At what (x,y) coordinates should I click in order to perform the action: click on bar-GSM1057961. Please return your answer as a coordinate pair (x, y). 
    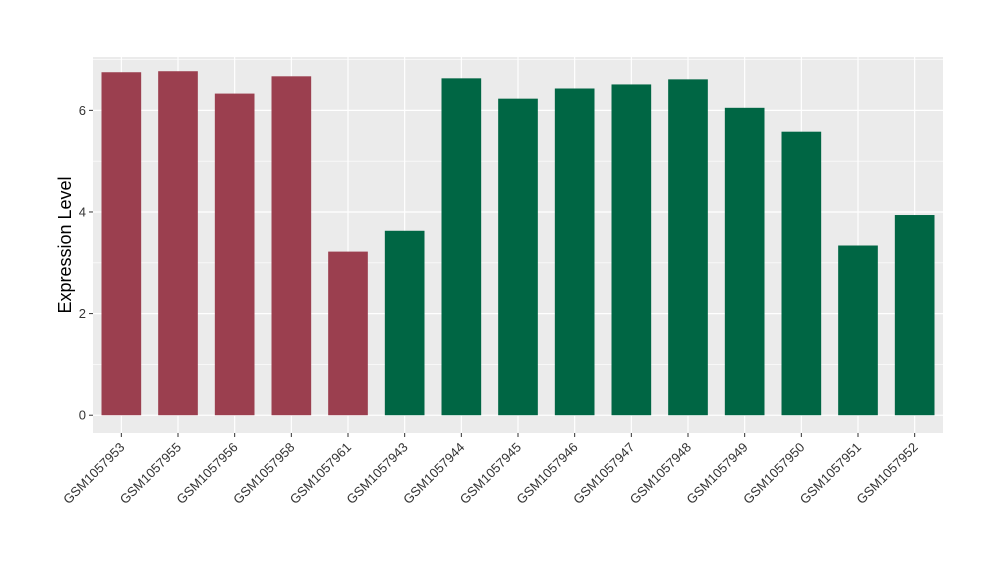
    Looking at the image, I should click on (348, 333).